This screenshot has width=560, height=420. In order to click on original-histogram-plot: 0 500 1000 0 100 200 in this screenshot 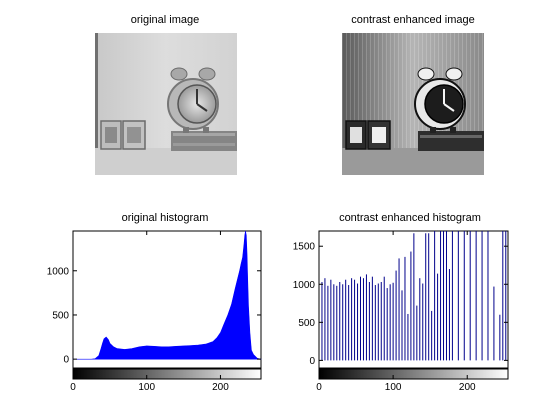, I will do `click(154, 311)`.